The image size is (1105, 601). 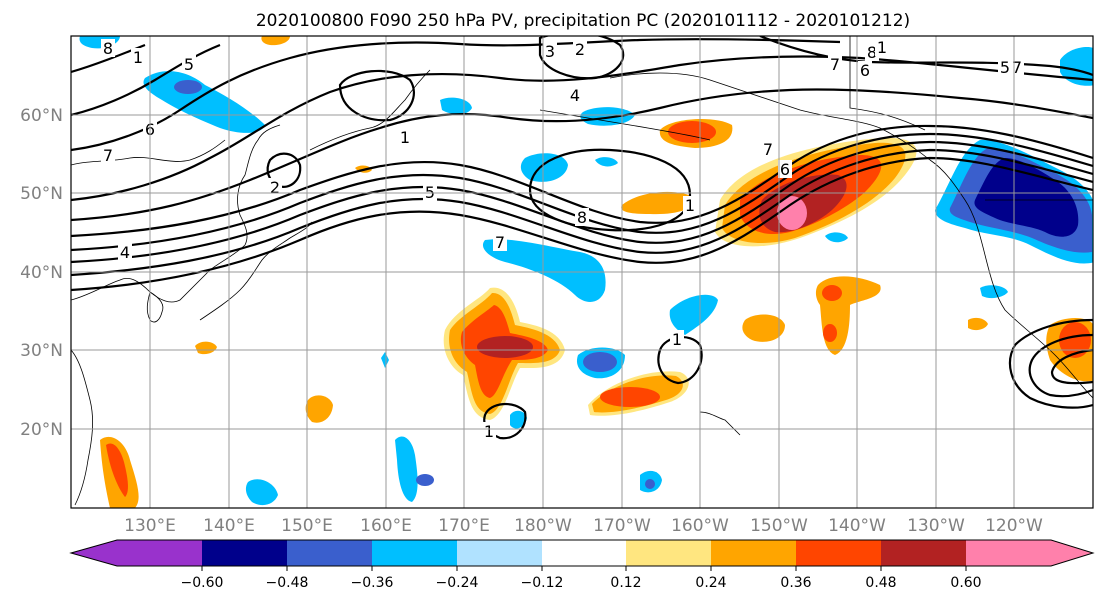 What do you see at coordinates (550, 51) in the screenshot?
I see `contour-label: 3` at bounding box center [550, 51].